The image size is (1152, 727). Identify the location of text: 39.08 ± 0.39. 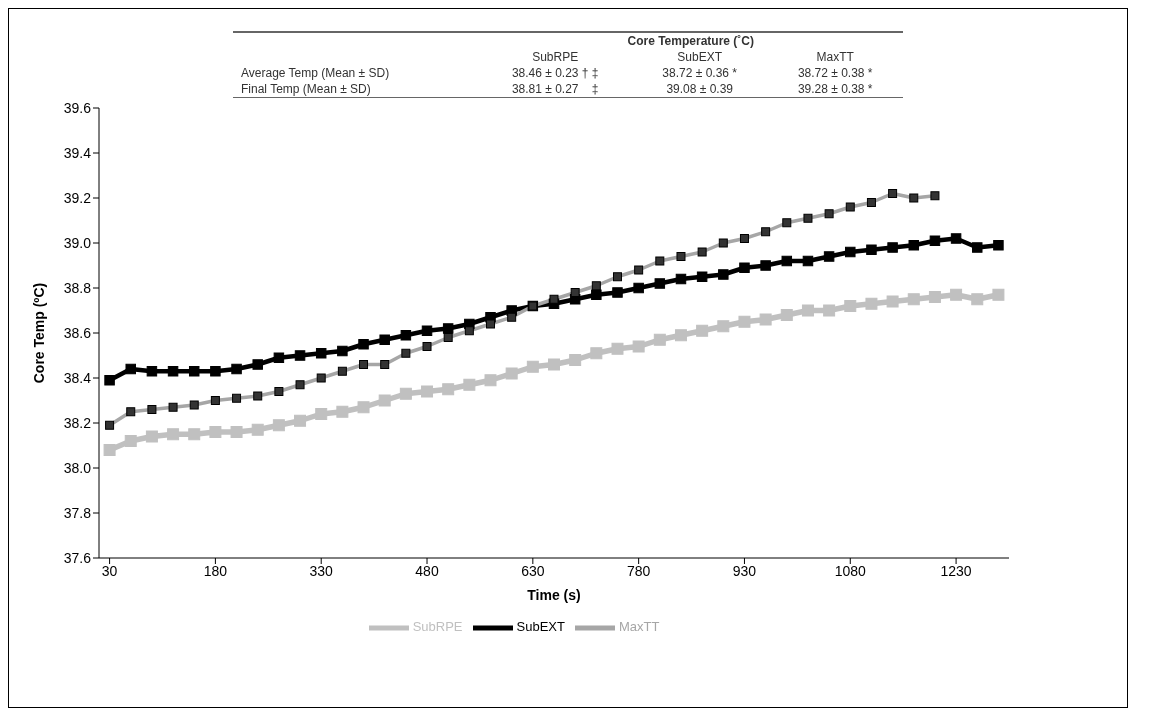
(699, 89).